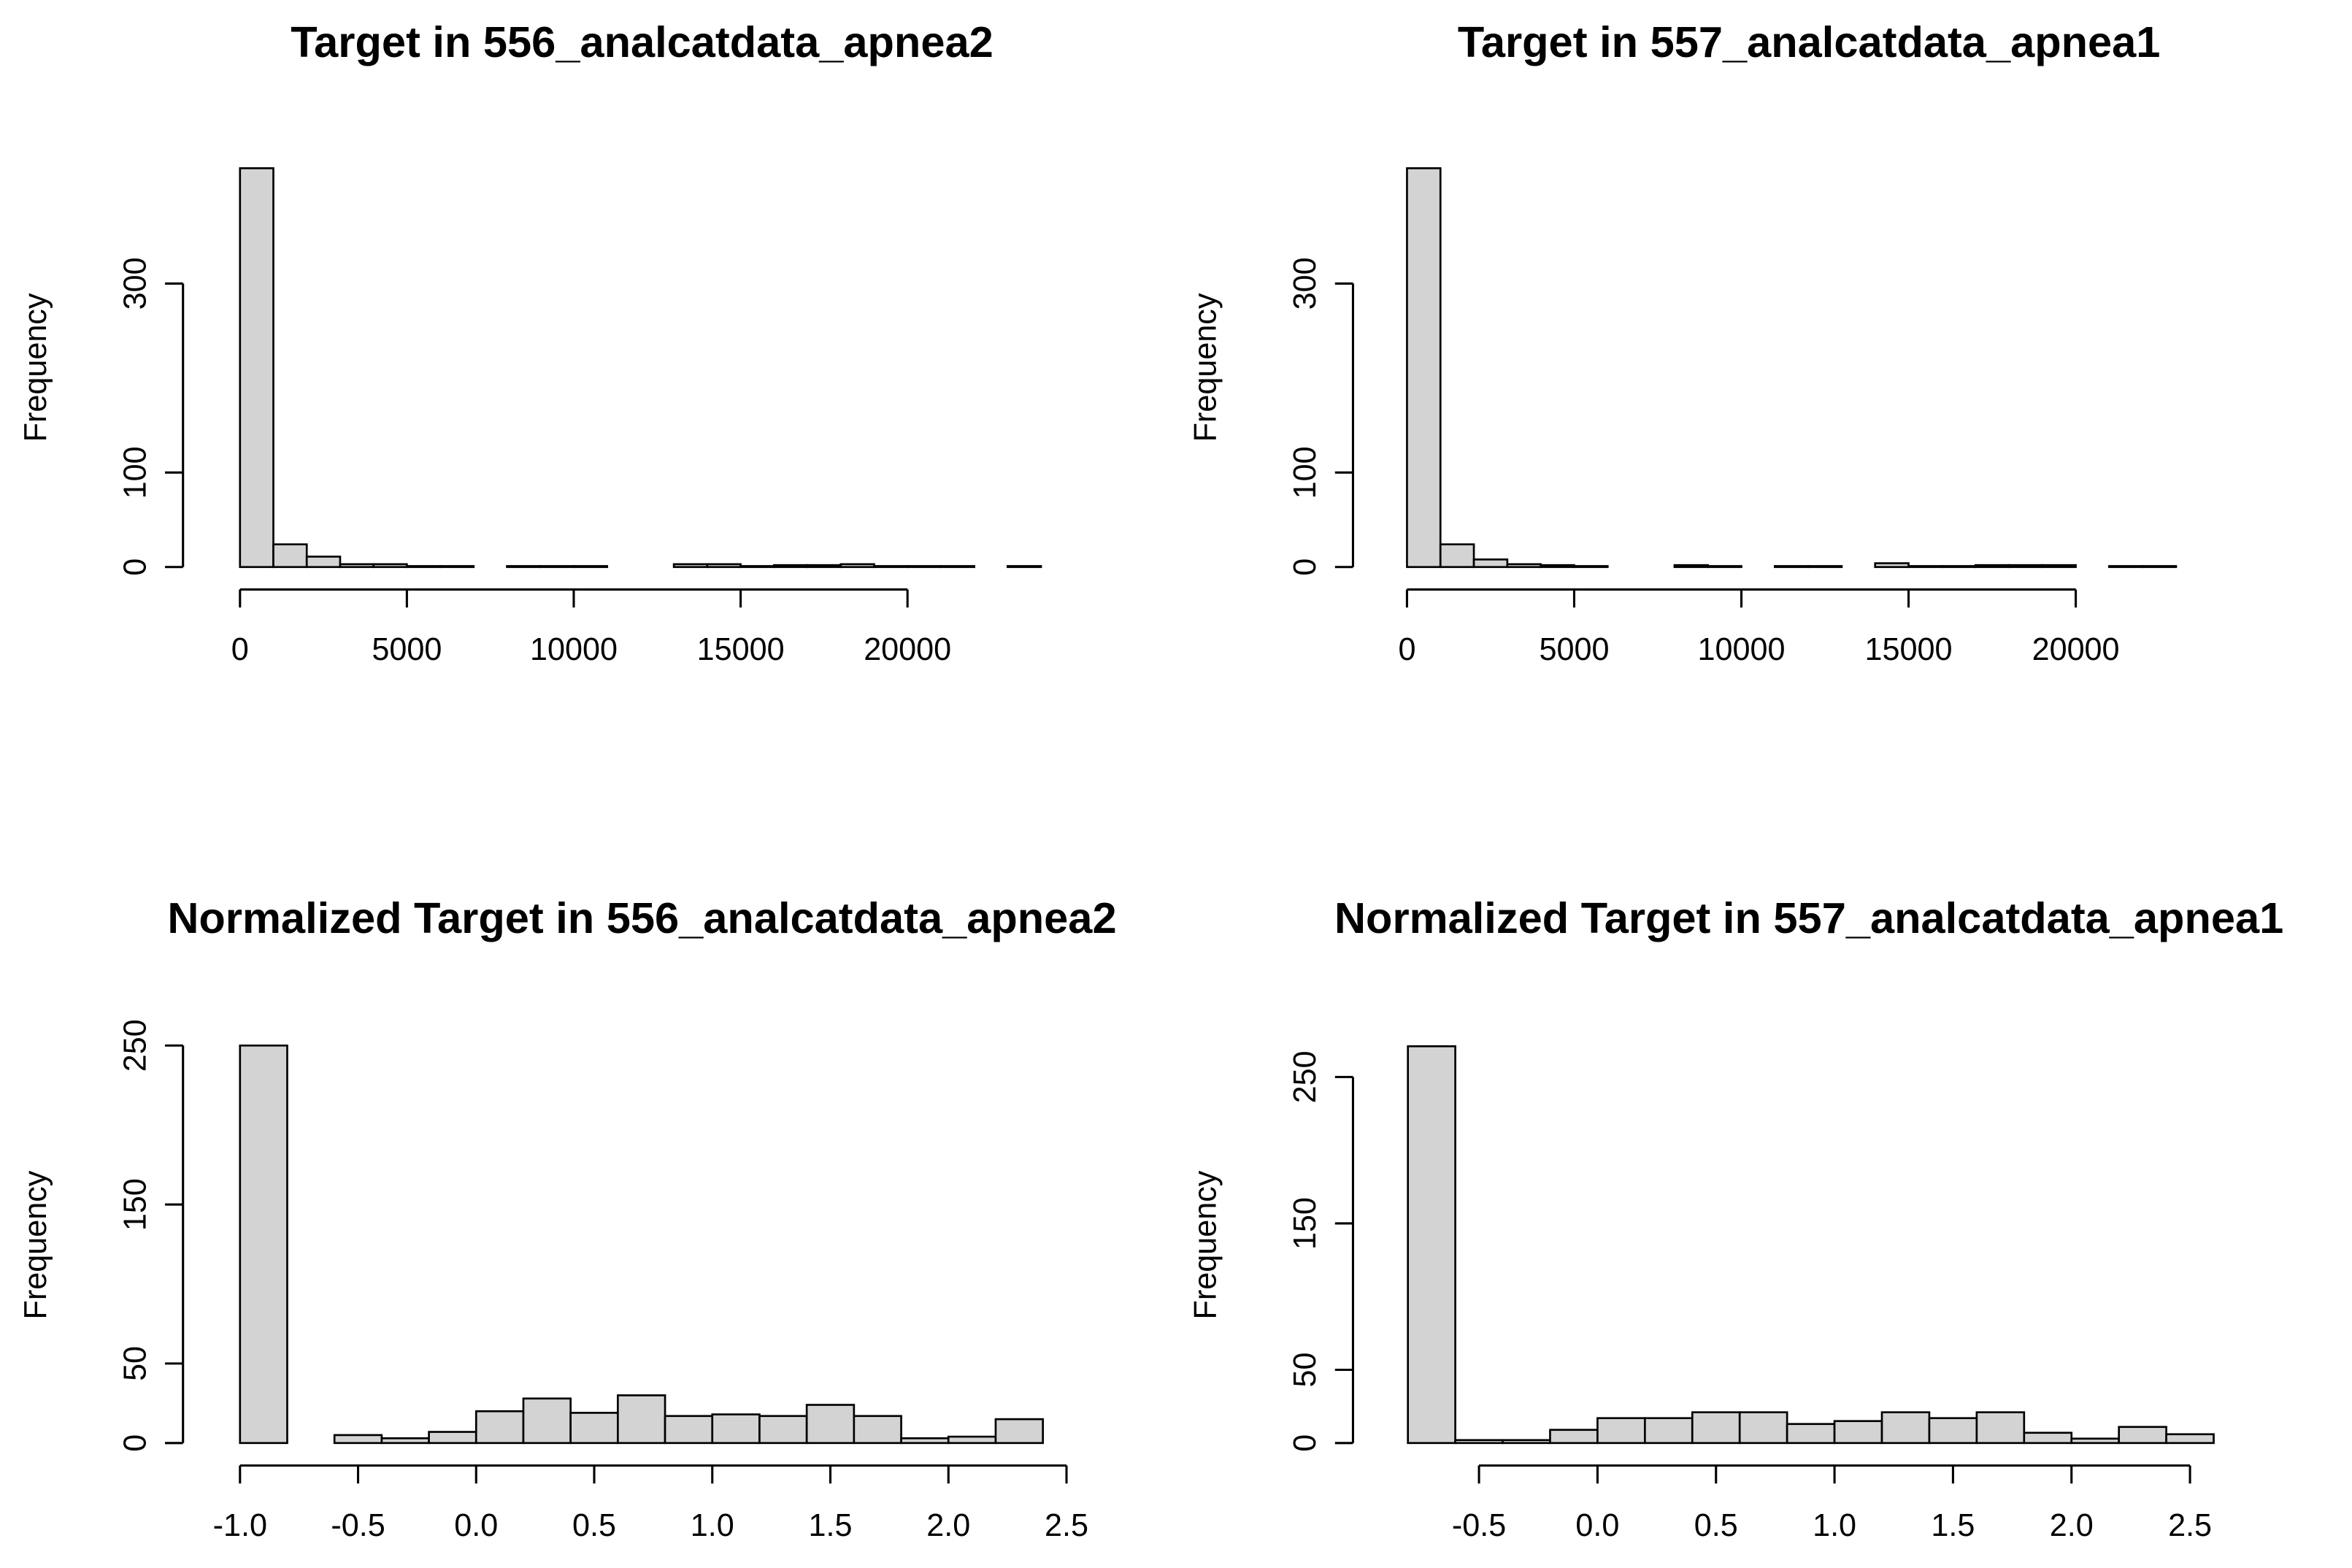 This screenshot has height=1568, width=2352. Describe the element at coordinates (1810, 42) in the screenshot. I see `chart-title: Target in 557_analcatdata_apnea1` at that location.